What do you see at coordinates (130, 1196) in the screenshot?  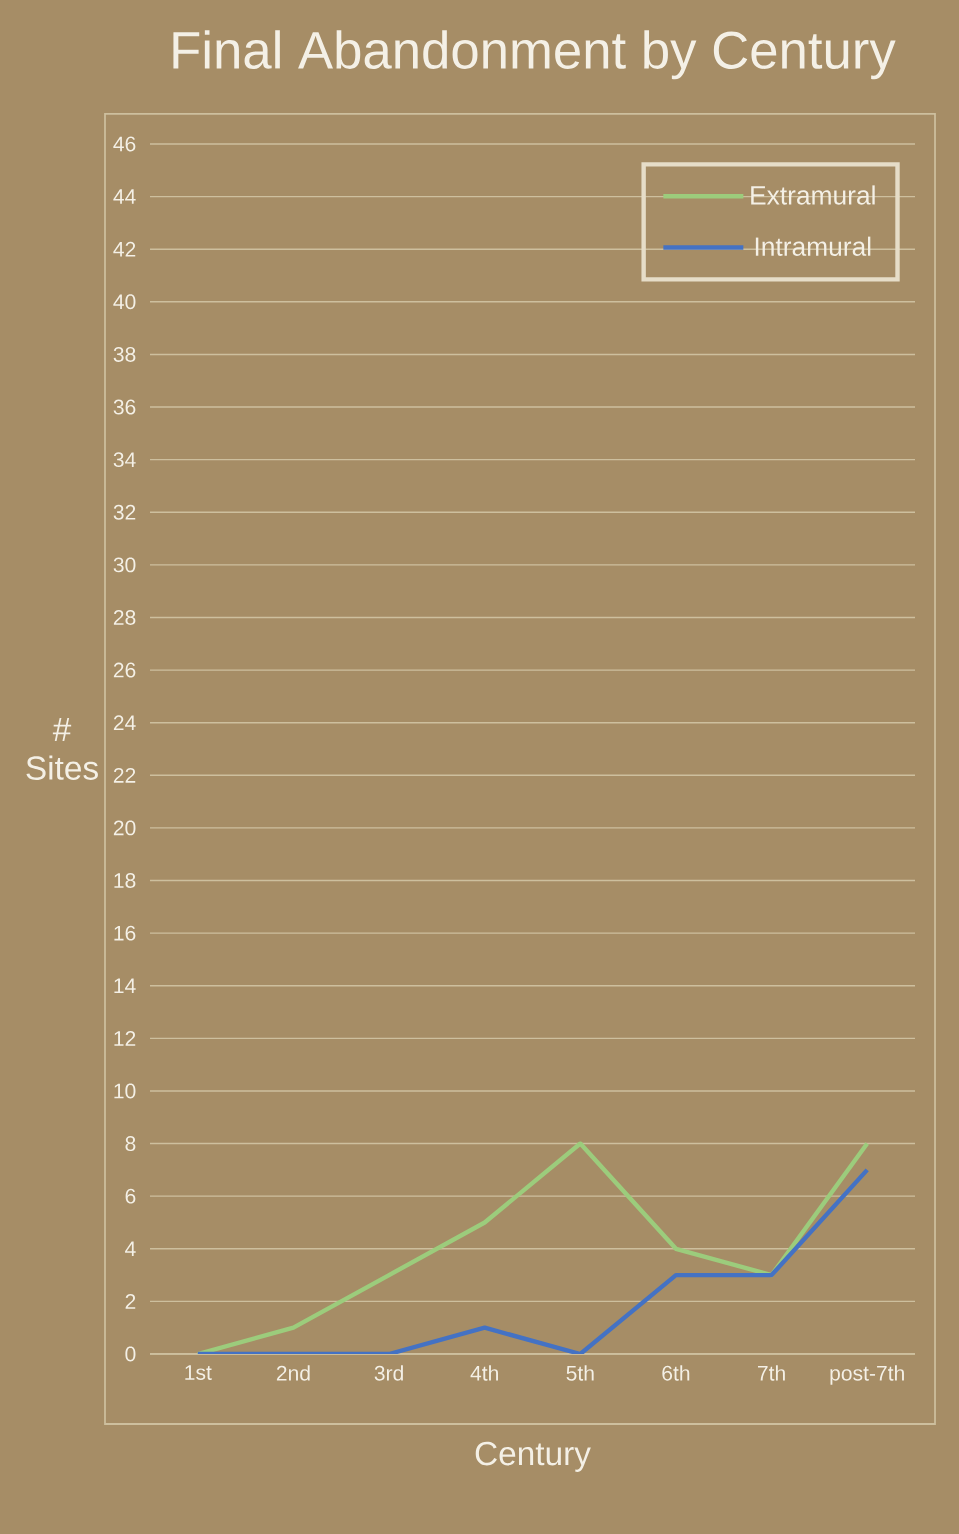 I see `y-tick-label: 6` at bounding box center [130, 1196].